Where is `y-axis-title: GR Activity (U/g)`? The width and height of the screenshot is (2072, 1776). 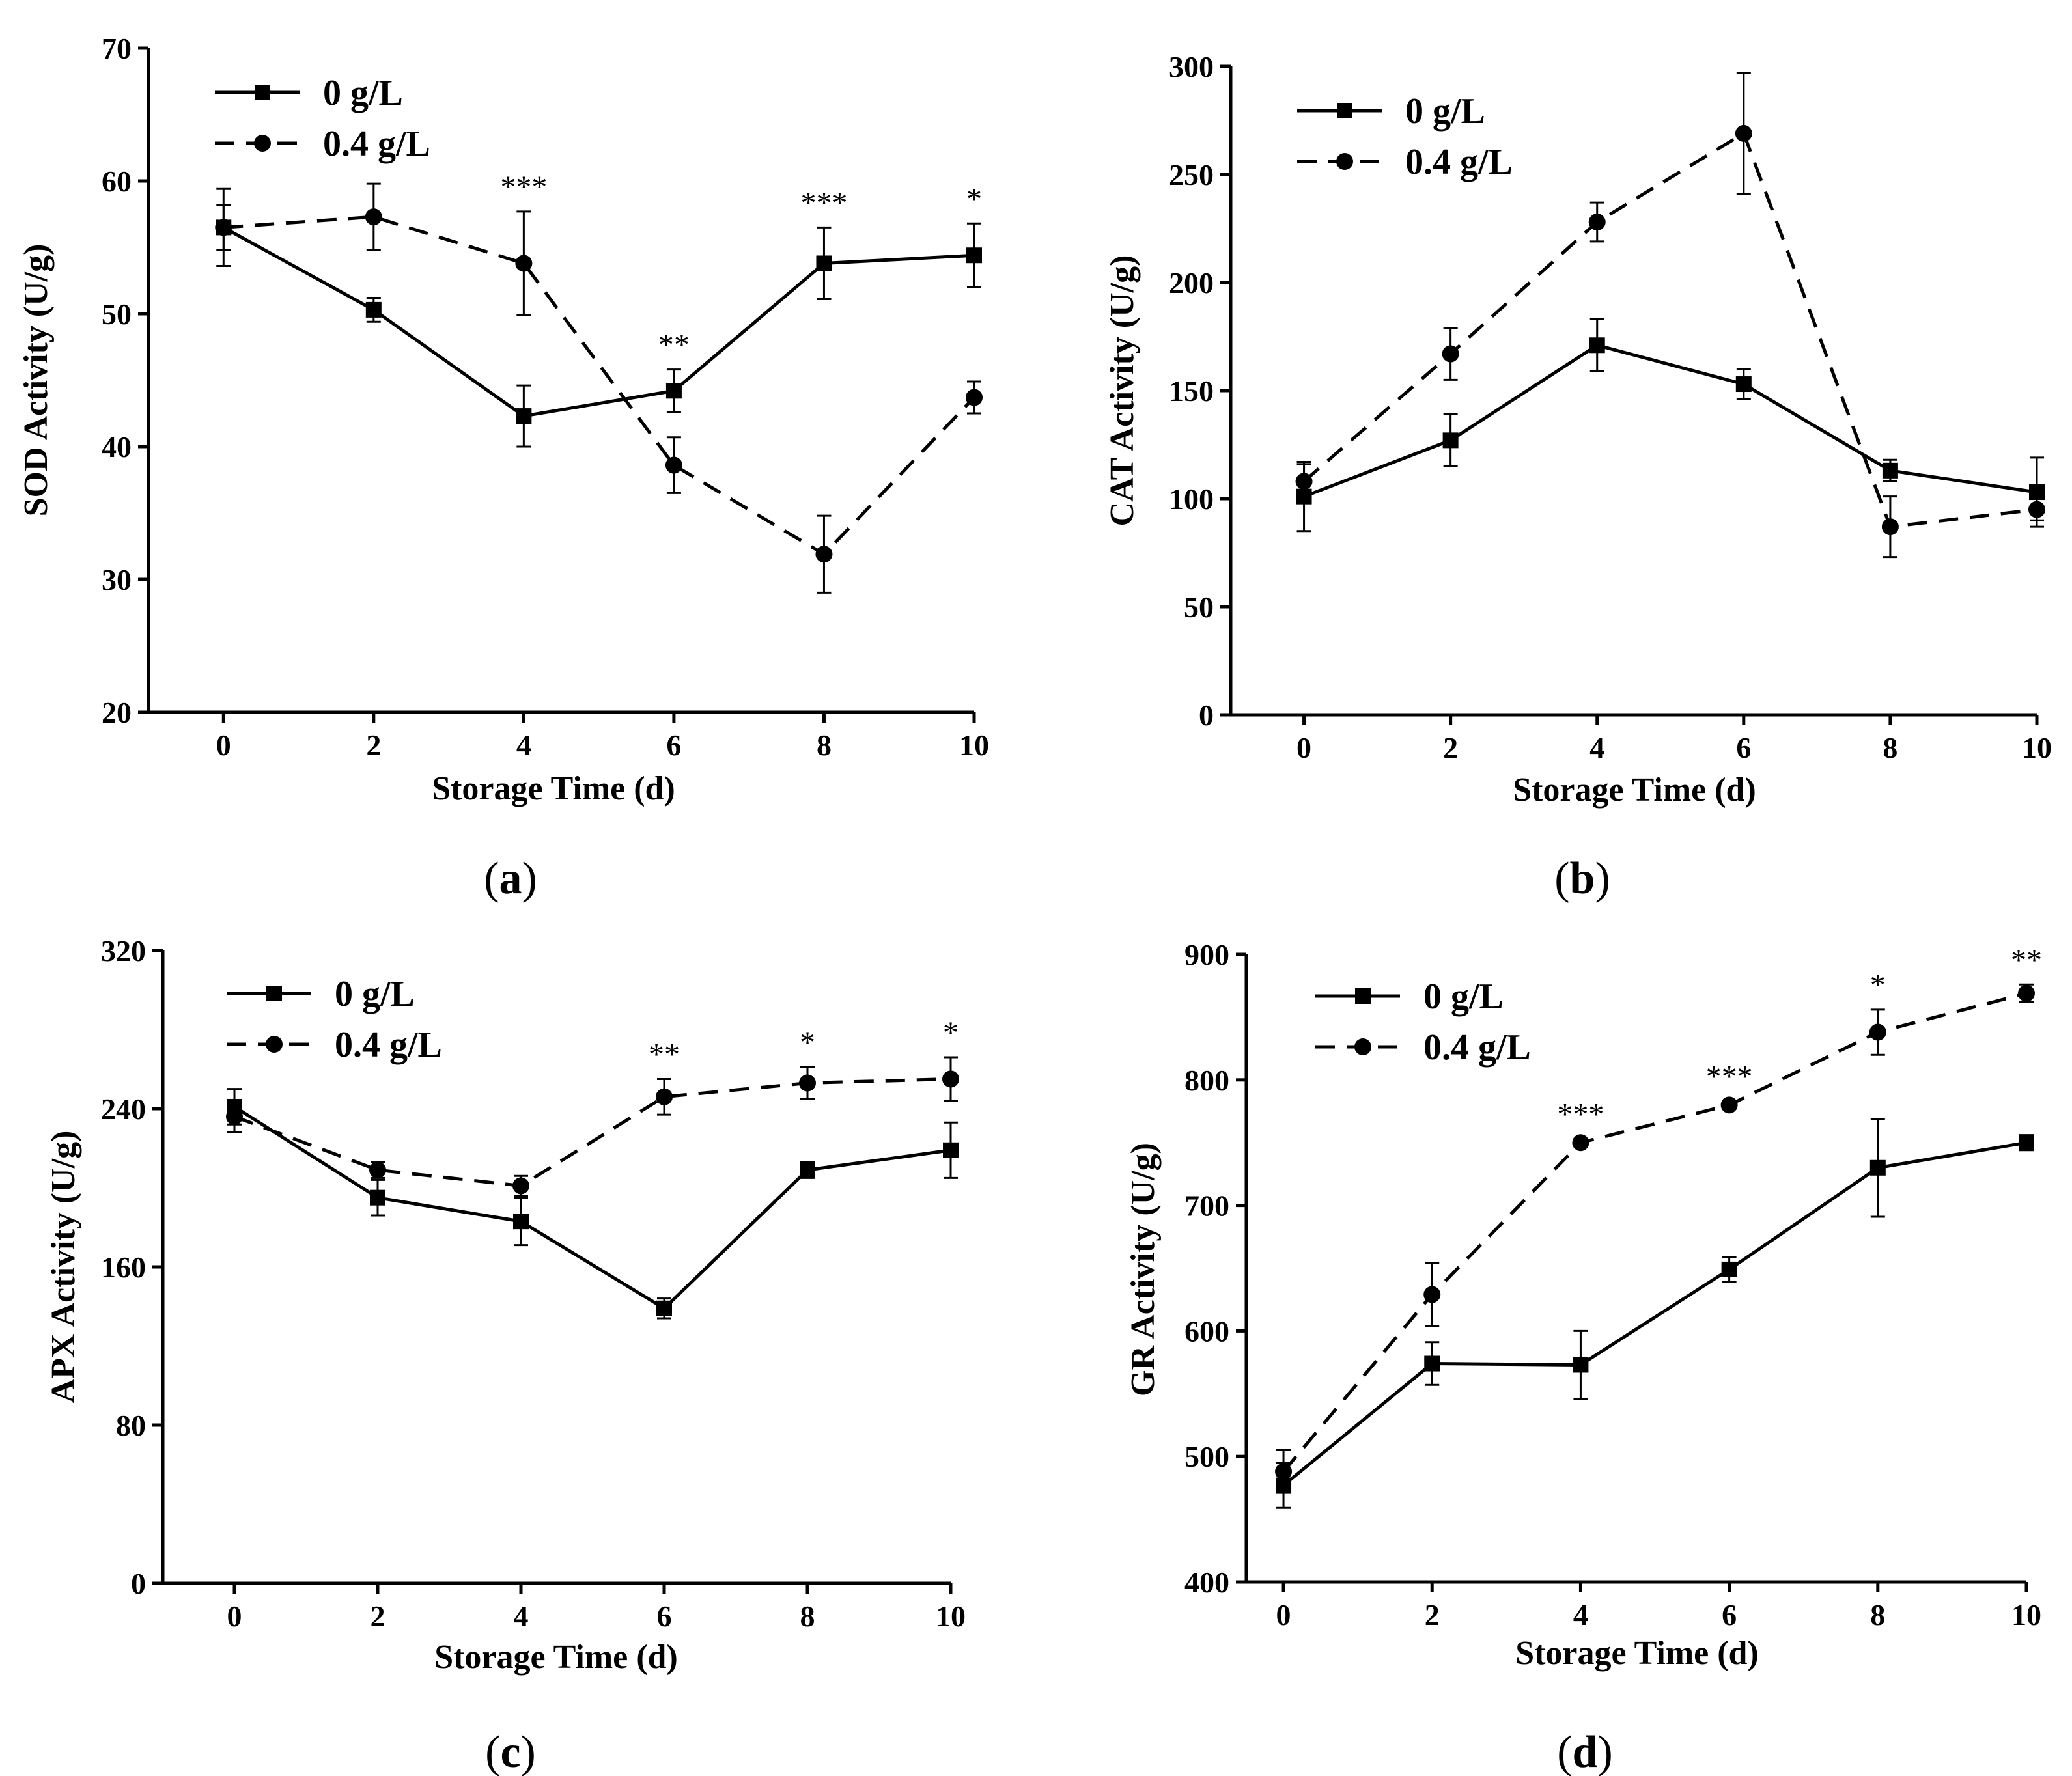 y-axis-title: GR Activity (U/g) is located at coordinates (1144, 1269).